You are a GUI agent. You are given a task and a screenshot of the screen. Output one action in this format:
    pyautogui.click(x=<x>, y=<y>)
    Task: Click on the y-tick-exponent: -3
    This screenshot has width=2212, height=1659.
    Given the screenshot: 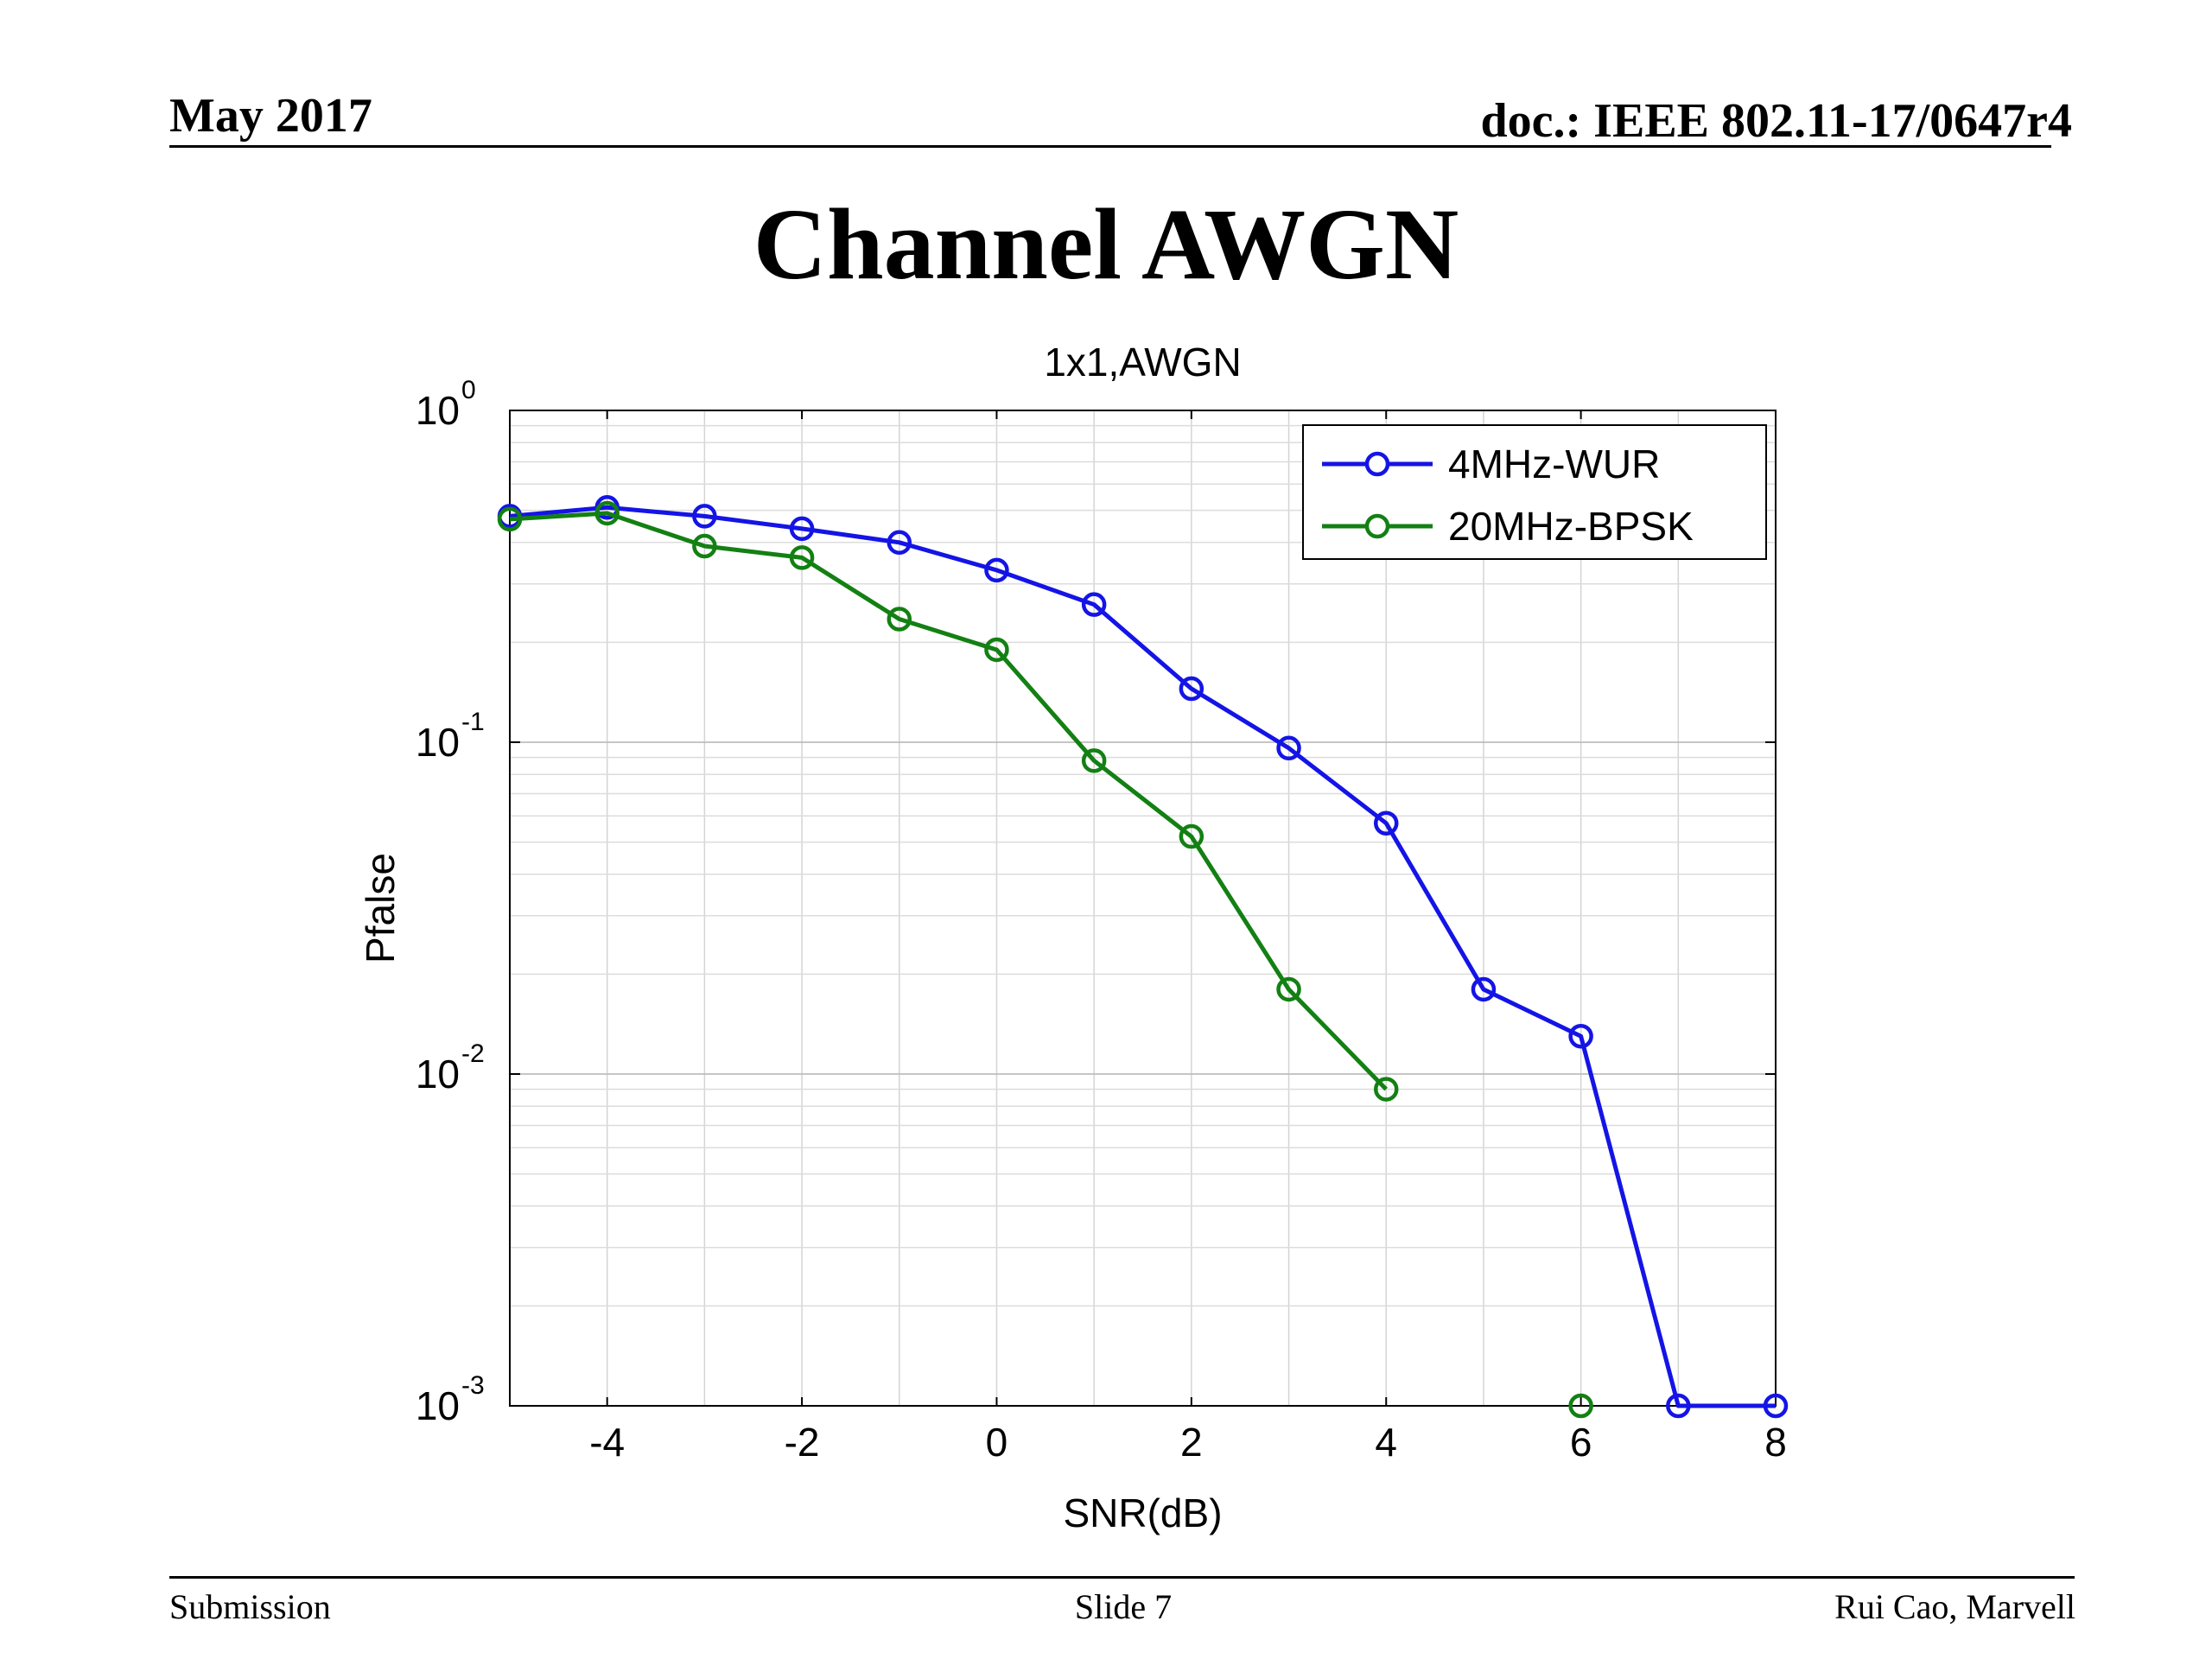 What is the action you would take?
    pyautogui.click(x=473, y=1385)
    